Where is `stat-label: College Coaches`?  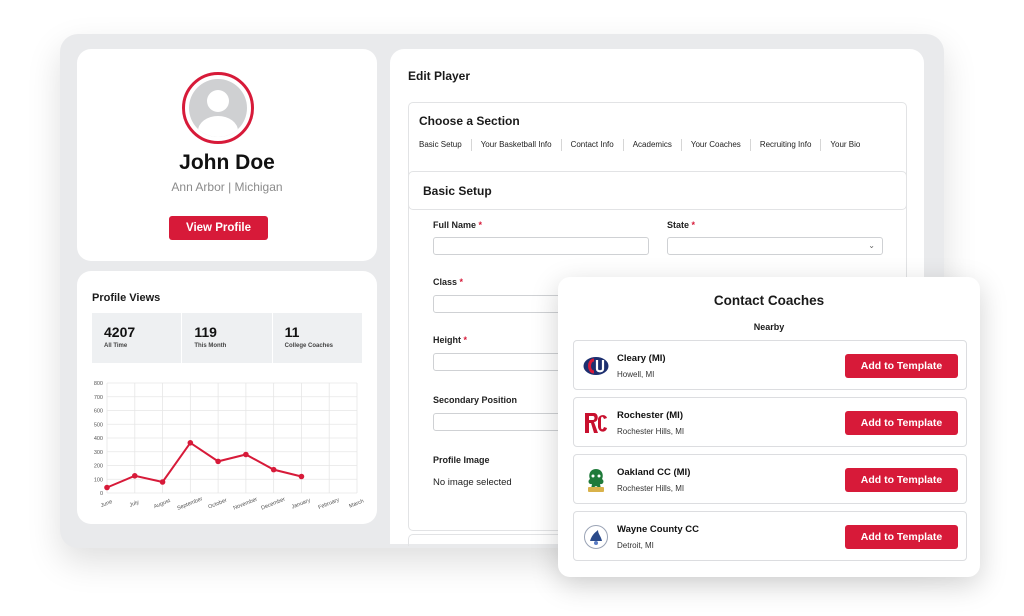
stat-label: College Coaches is located at coordinates (309, 346).